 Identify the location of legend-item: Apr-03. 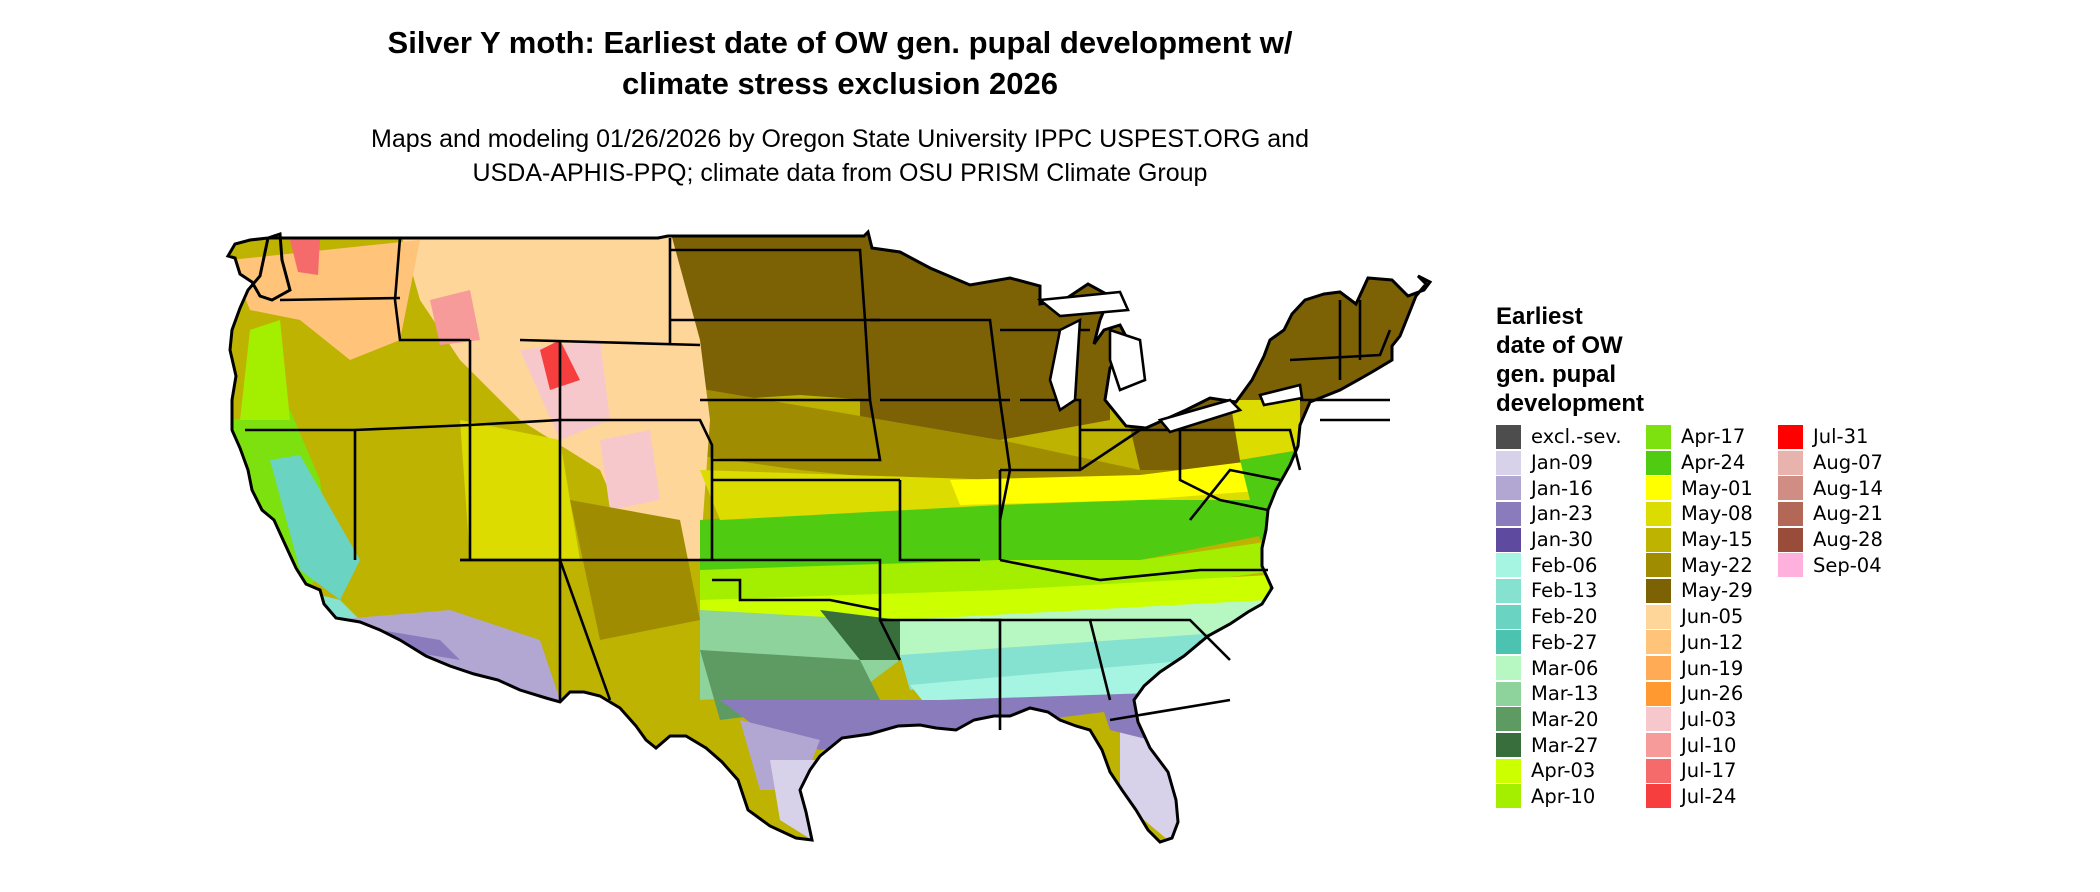
(1559, 771).